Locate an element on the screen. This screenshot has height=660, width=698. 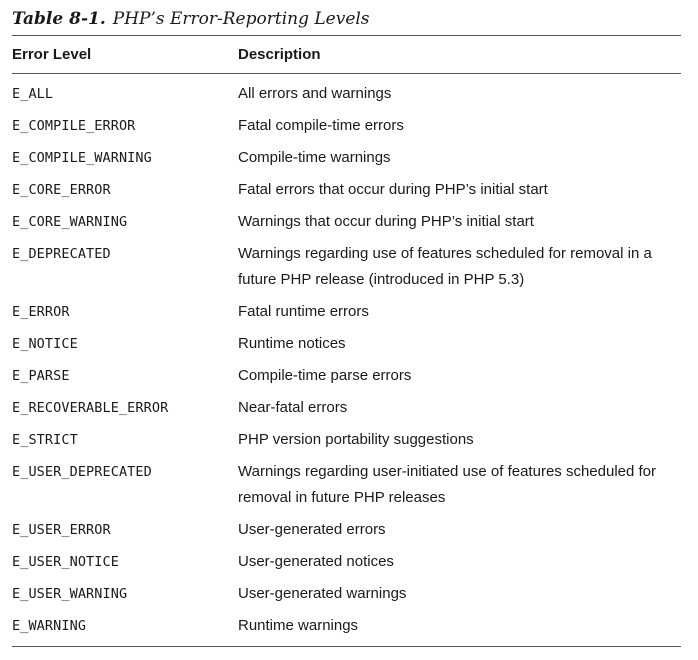
table-number: Table 8-1. is located at coordinates (59, 19).